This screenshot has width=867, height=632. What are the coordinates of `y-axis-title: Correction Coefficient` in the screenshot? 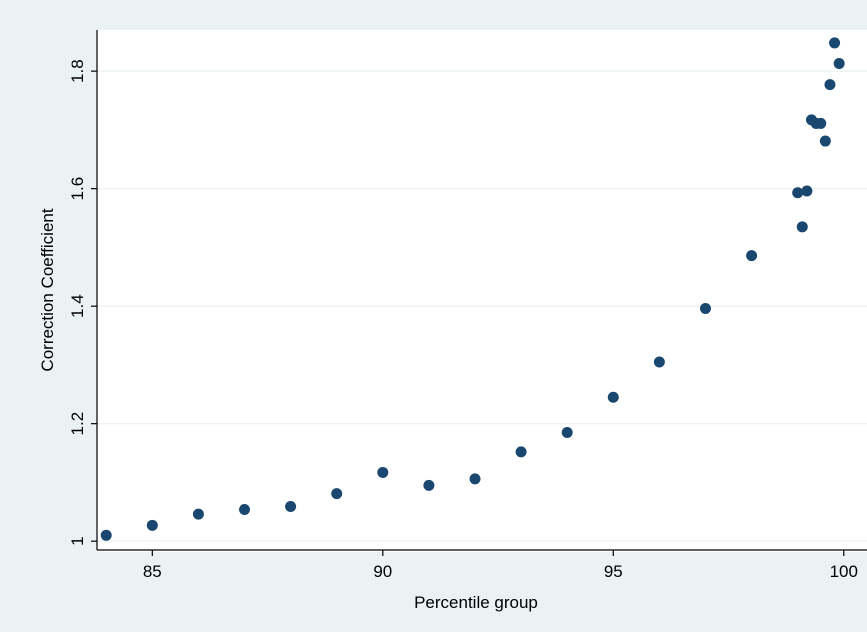 It's located at (47, 289).